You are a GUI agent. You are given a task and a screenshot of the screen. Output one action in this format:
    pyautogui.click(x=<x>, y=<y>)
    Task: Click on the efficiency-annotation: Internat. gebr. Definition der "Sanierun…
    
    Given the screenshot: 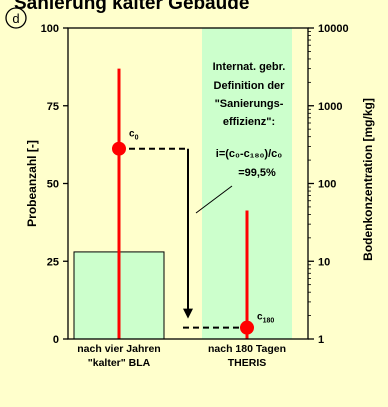 What is the action you would take?
    pyautogui.click(x=249, y=120)
    